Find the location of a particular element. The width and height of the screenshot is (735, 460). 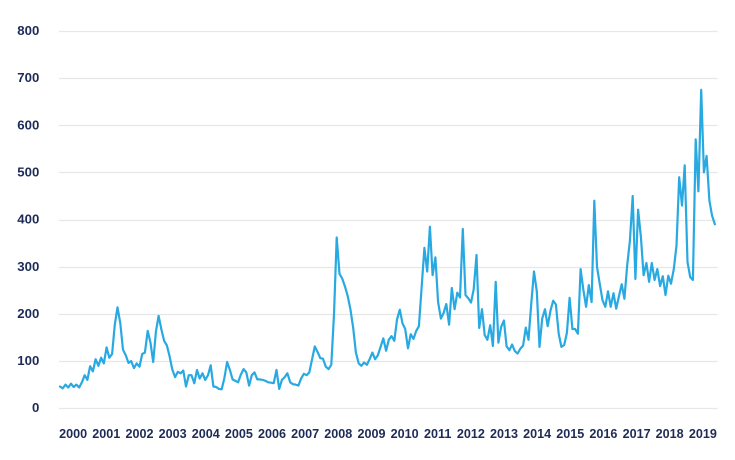

svg-text: 2006 is located at coordinates (272, 434).